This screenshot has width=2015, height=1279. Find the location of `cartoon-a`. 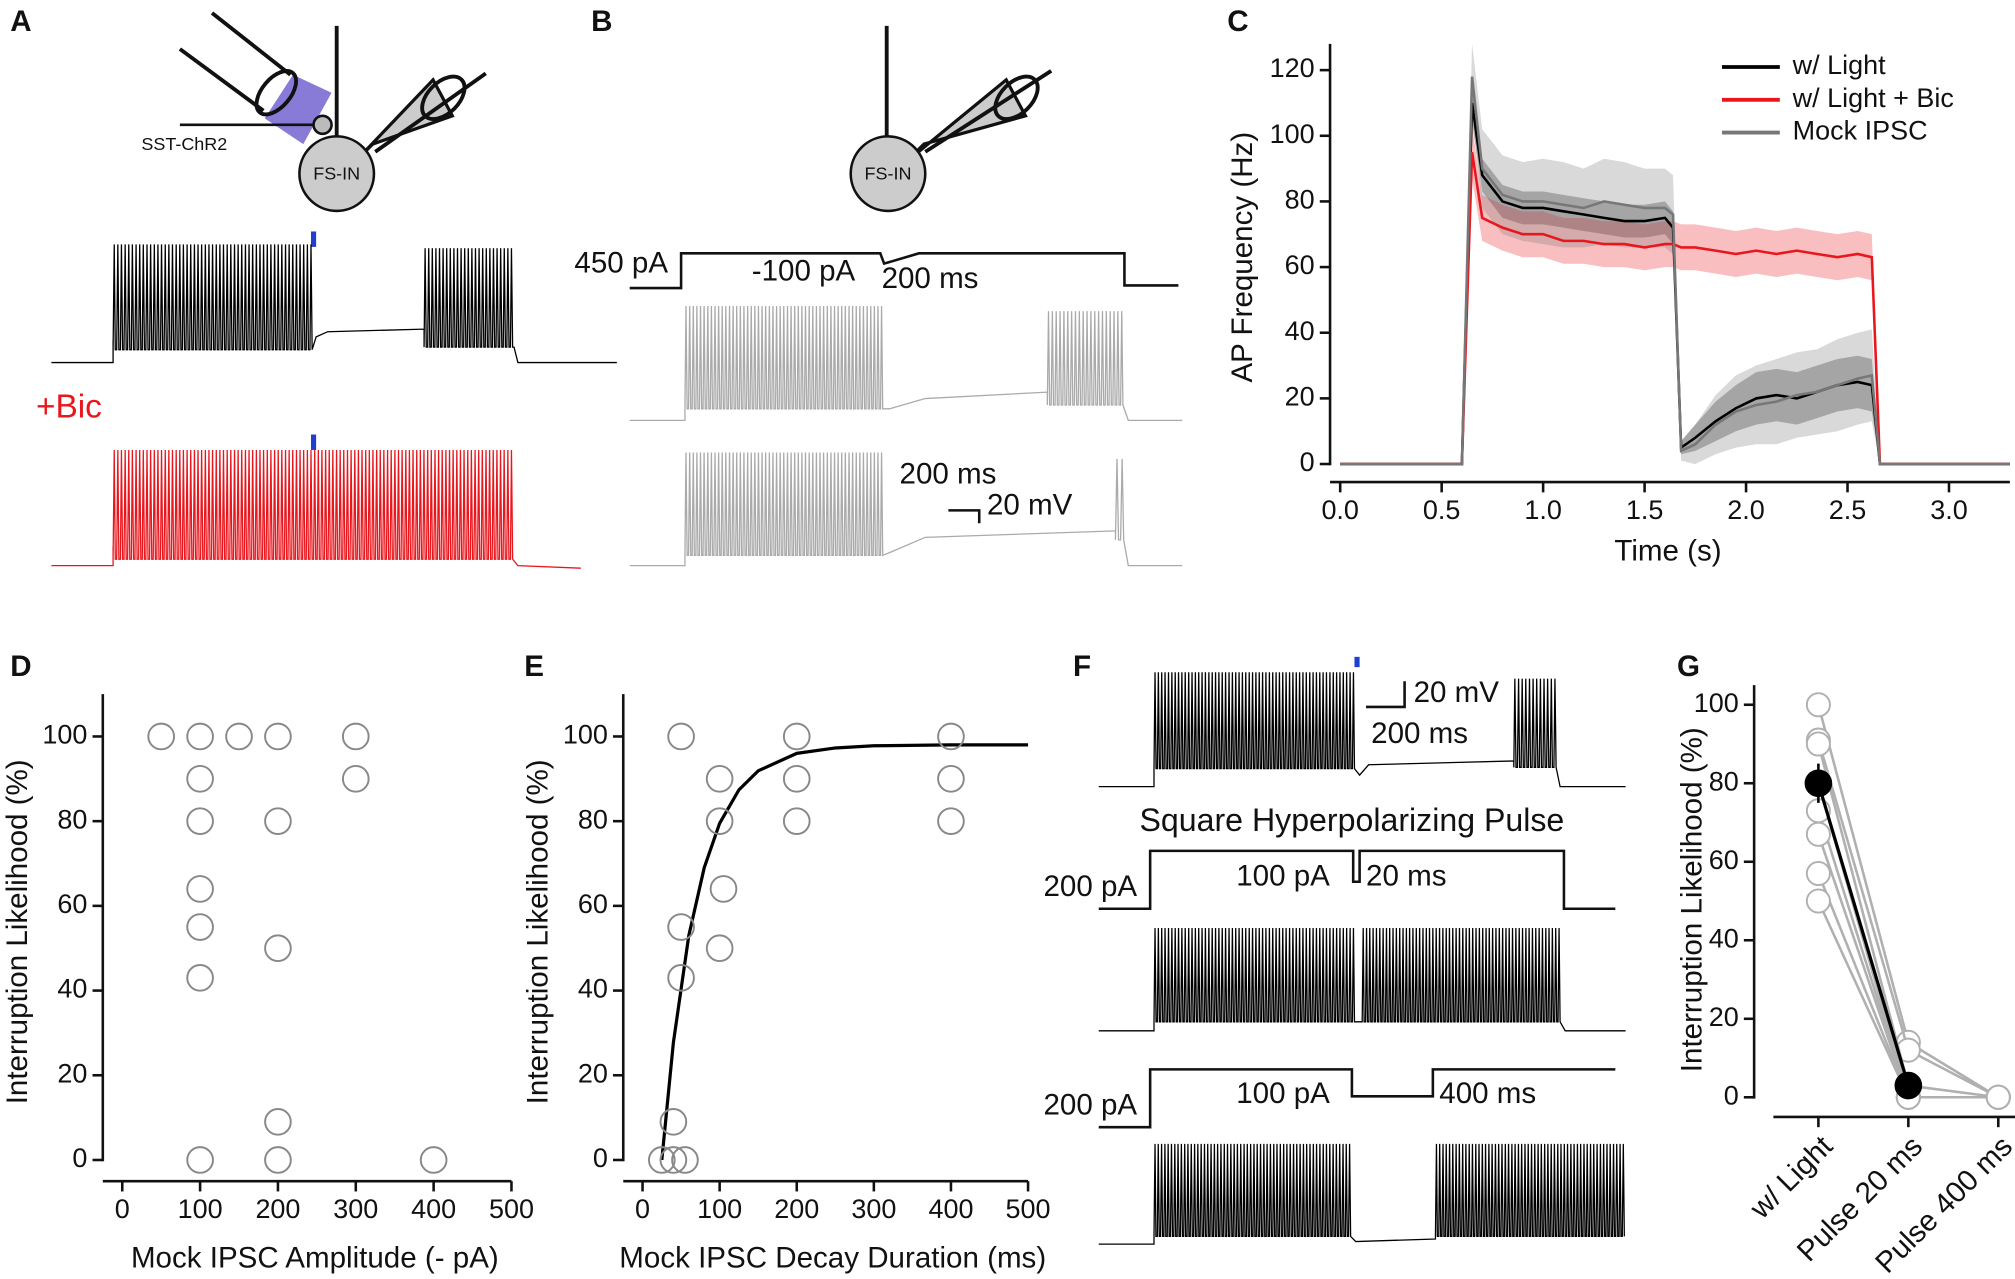

cartoon-a is located at coordinates (332, 112).